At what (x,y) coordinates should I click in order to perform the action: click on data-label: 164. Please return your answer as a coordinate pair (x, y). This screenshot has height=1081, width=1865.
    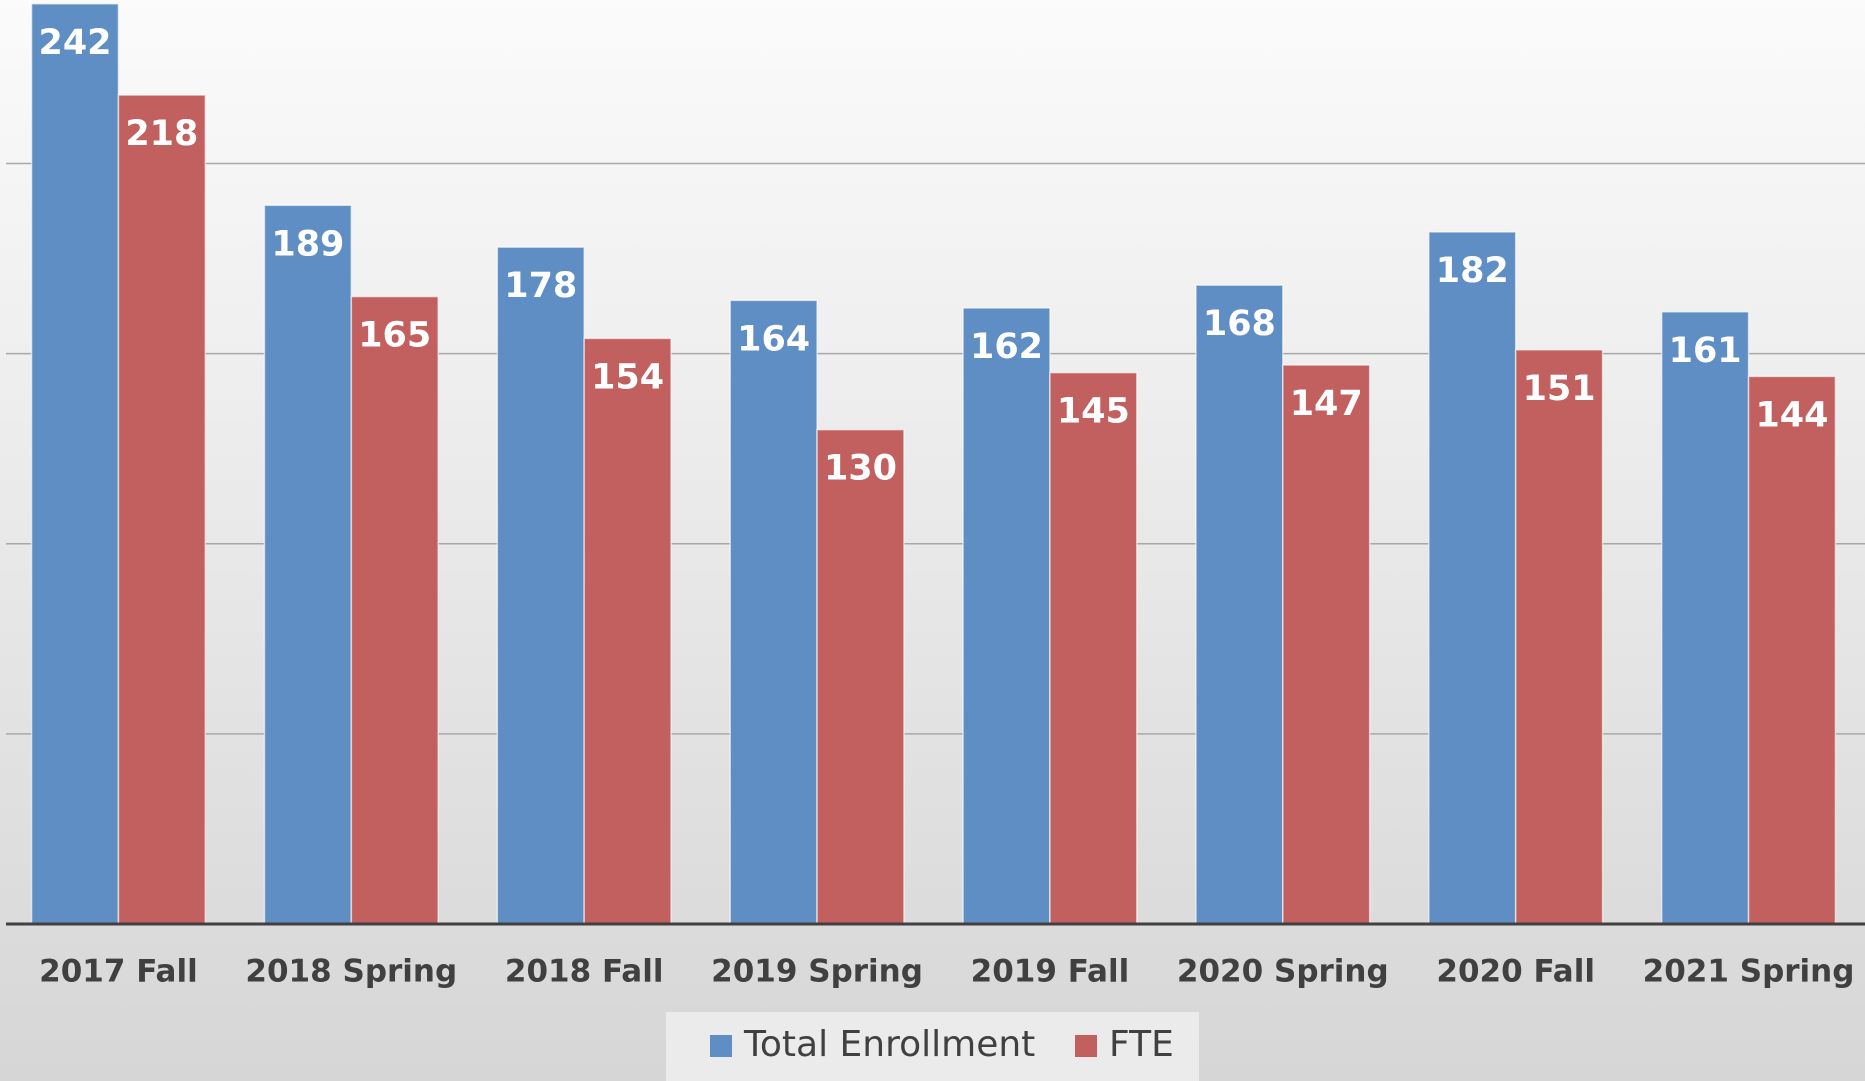
    Looking at the image, I should click on (773, 339).